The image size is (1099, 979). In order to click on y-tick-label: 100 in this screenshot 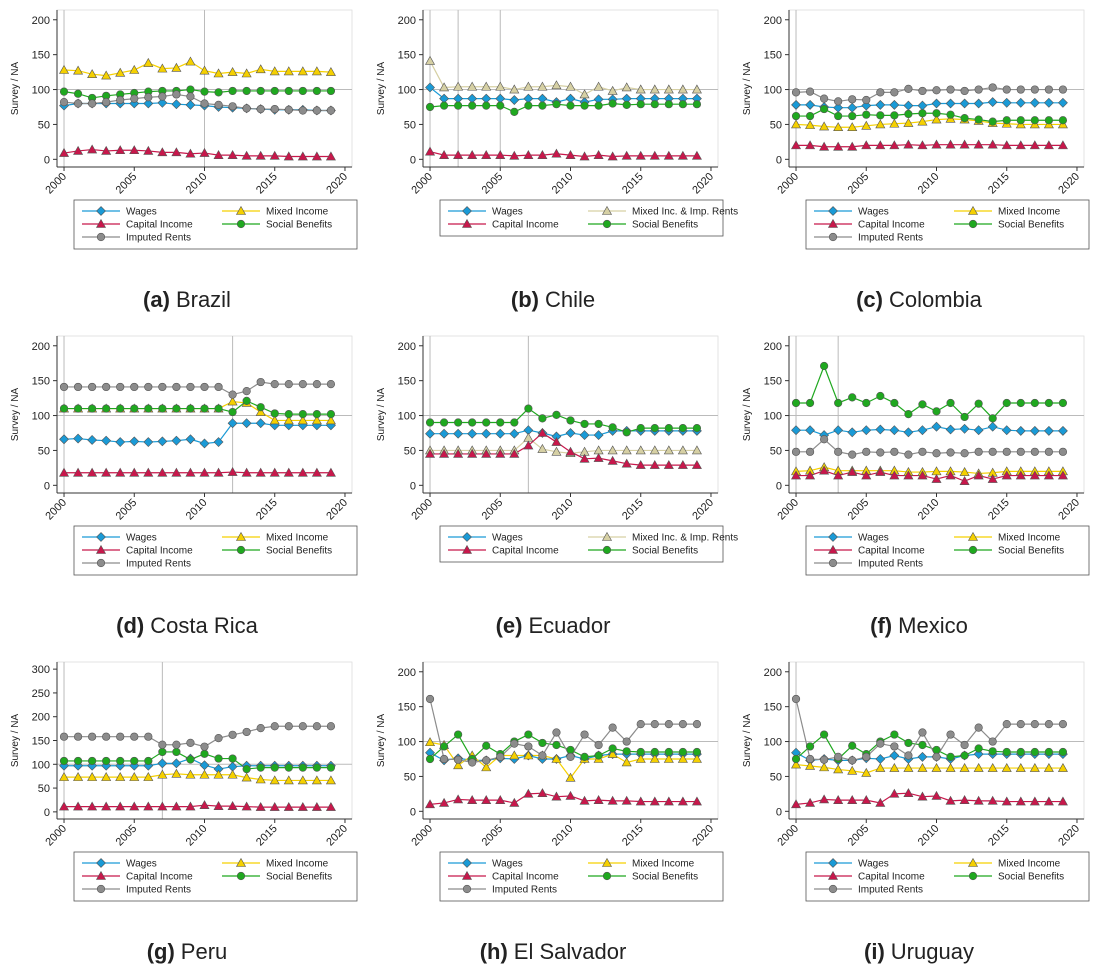, I will do `click(773, 91)`.